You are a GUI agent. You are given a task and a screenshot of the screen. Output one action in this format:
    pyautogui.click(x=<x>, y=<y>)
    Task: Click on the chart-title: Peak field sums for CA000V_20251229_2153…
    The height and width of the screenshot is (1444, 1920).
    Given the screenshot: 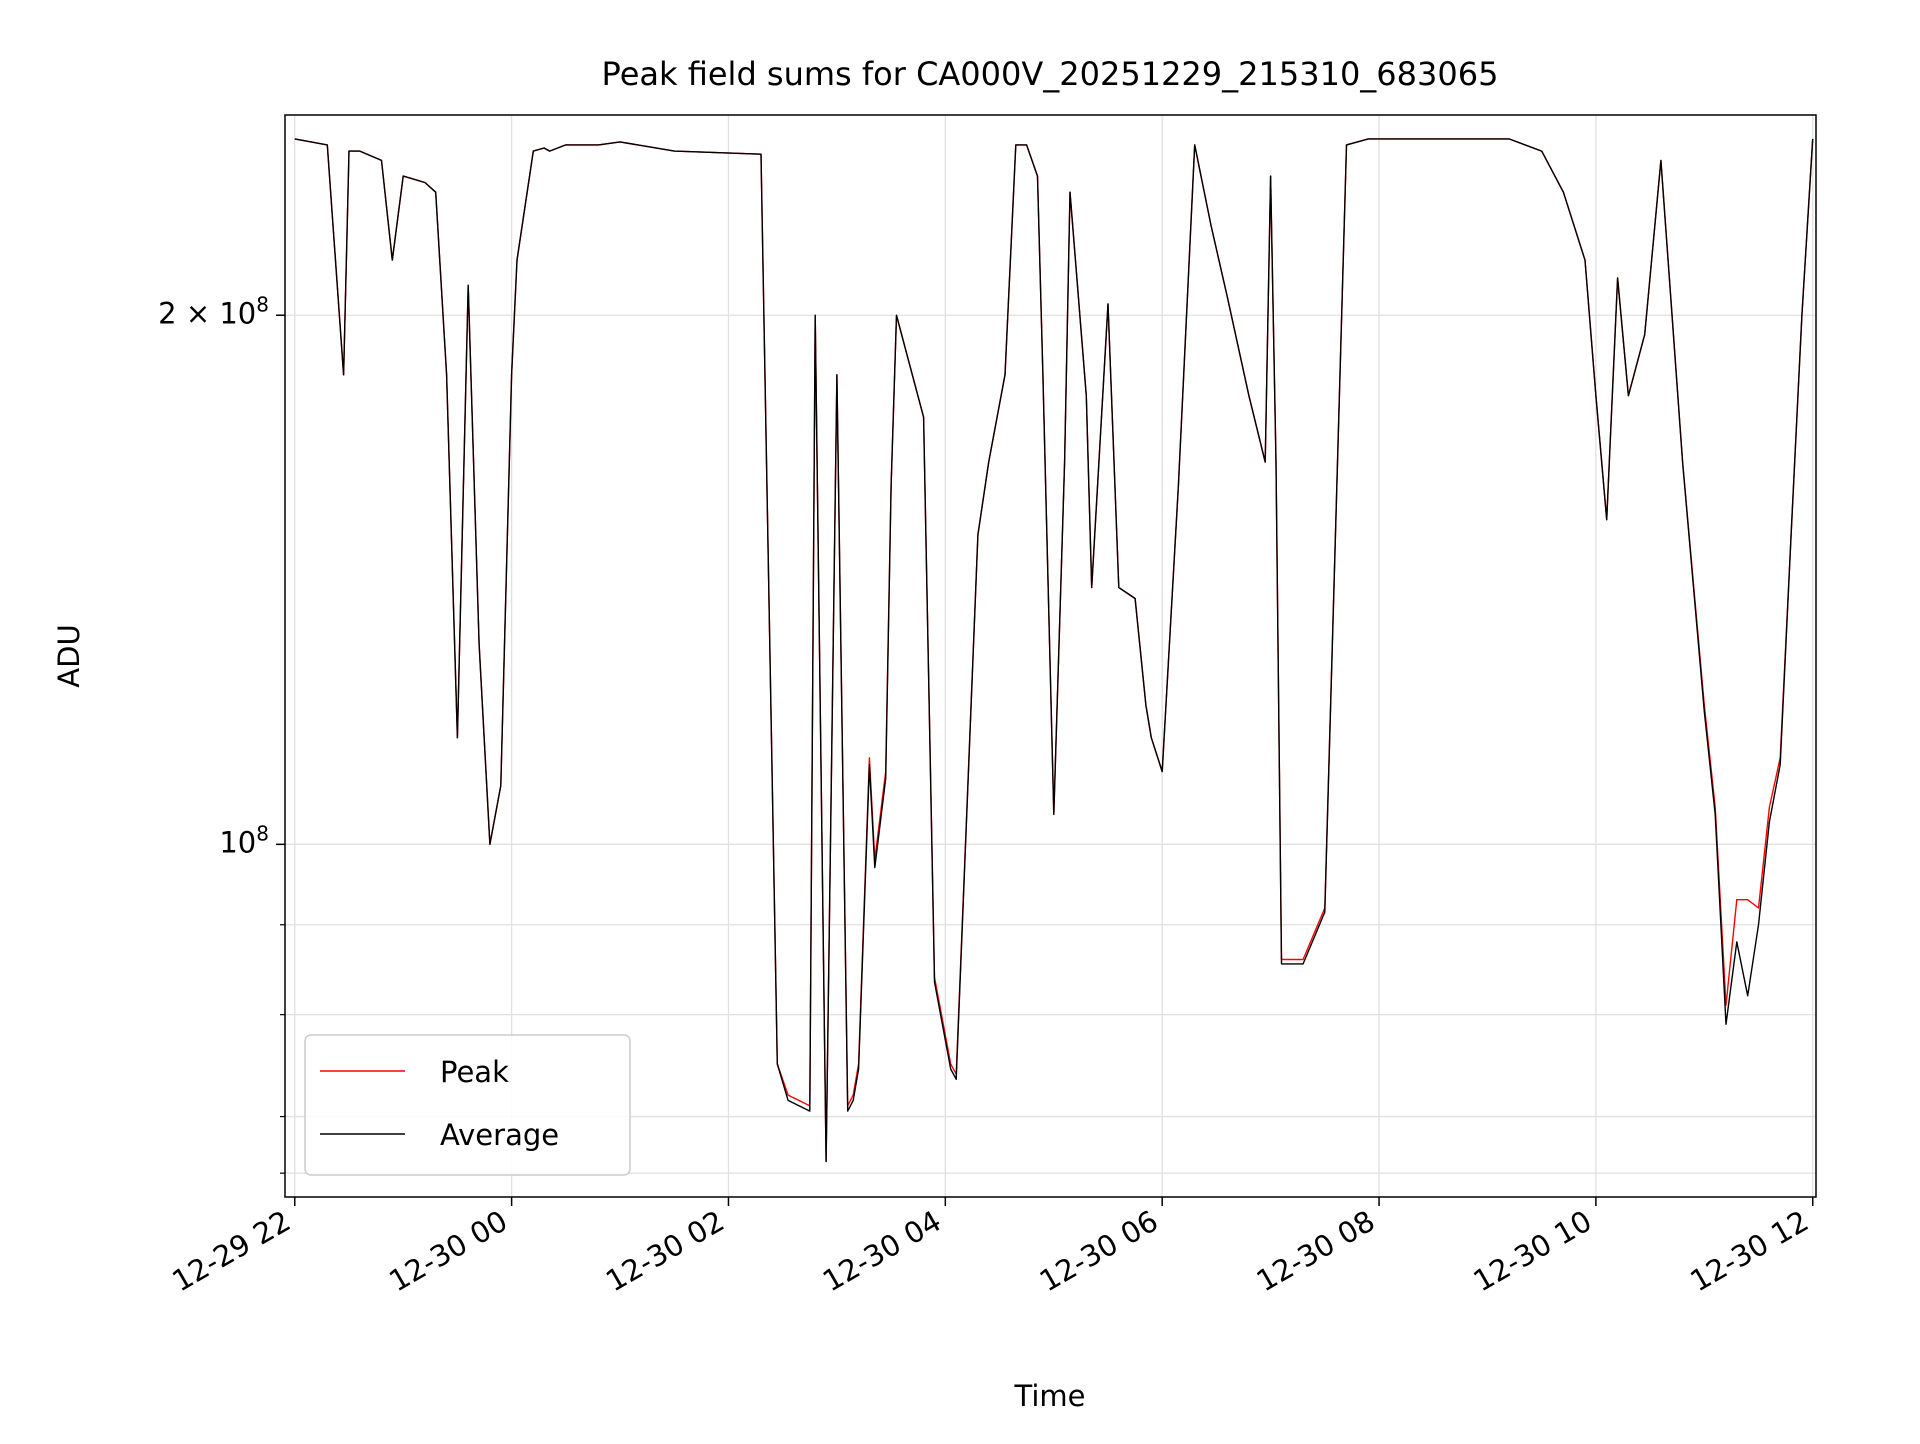 What is the action you would take?
    pyautogui.click(x=1050, y=74)
    